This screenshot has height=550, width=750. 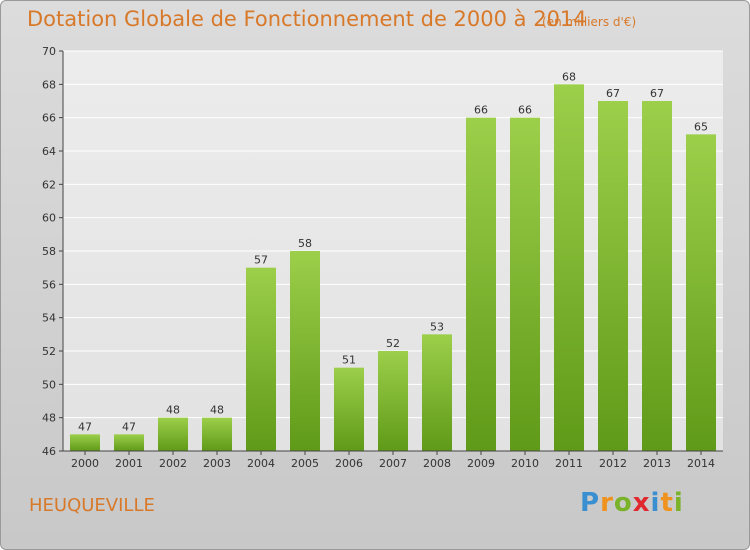 I want to click on x-tick-label: 2011, so click(x=569, y=463).